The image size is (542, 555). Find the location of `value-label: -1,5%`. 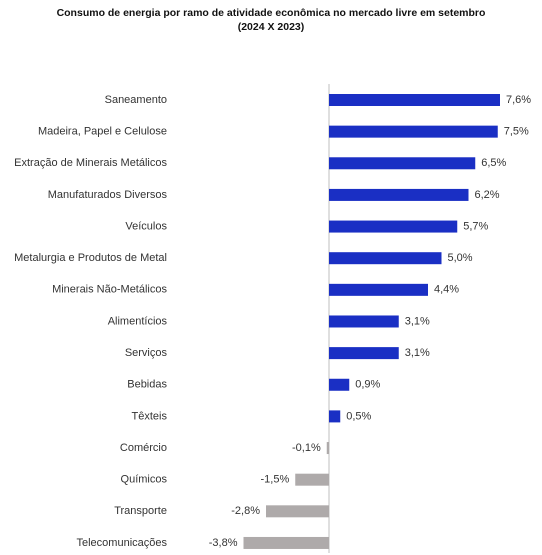

value-label: -1,5% is located at coordinates (275, 480).